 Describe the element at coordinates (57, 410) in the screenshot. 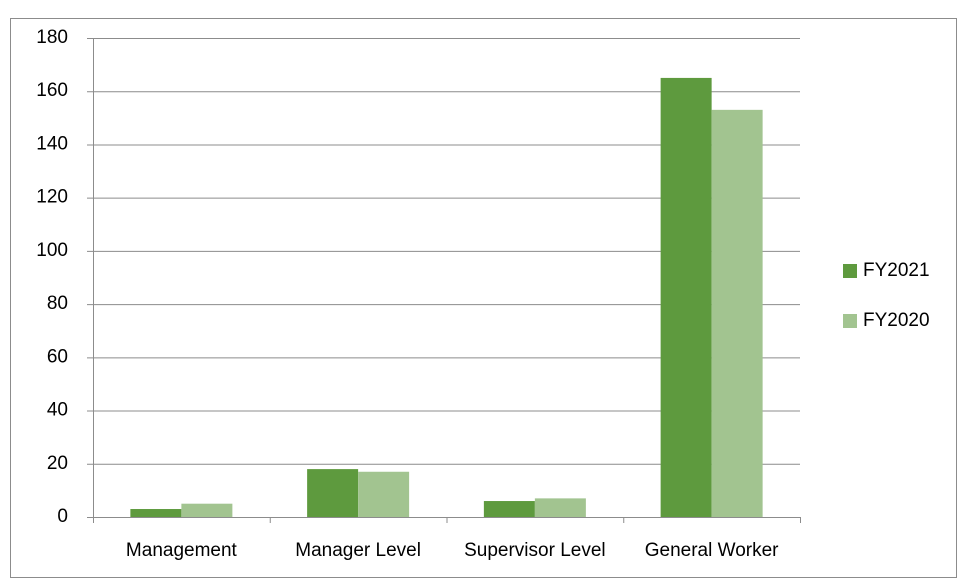

I see `y-tick-label: 40` at that location.